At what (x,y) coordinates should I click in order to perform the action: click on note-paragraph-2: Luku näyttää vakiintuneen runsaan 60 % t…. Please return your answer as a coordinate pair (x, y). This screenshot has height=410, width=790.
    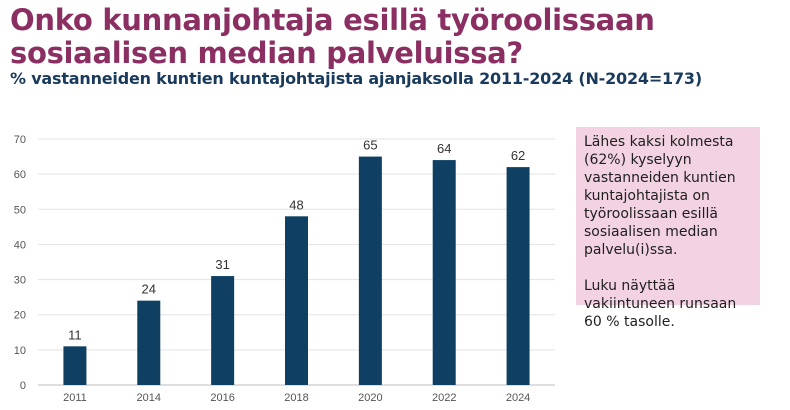
    Looking at the image, I should click on (660, 304).